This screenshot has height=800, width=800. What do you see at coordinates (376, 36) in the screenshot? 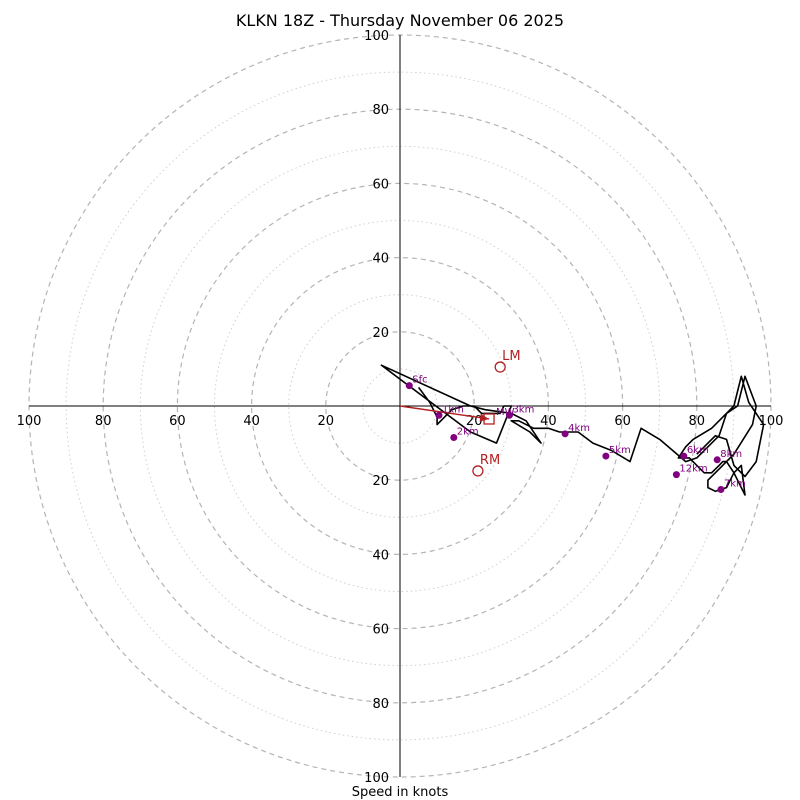
I see `y-tick-top-100: 100` at bounding box center [376, 36].